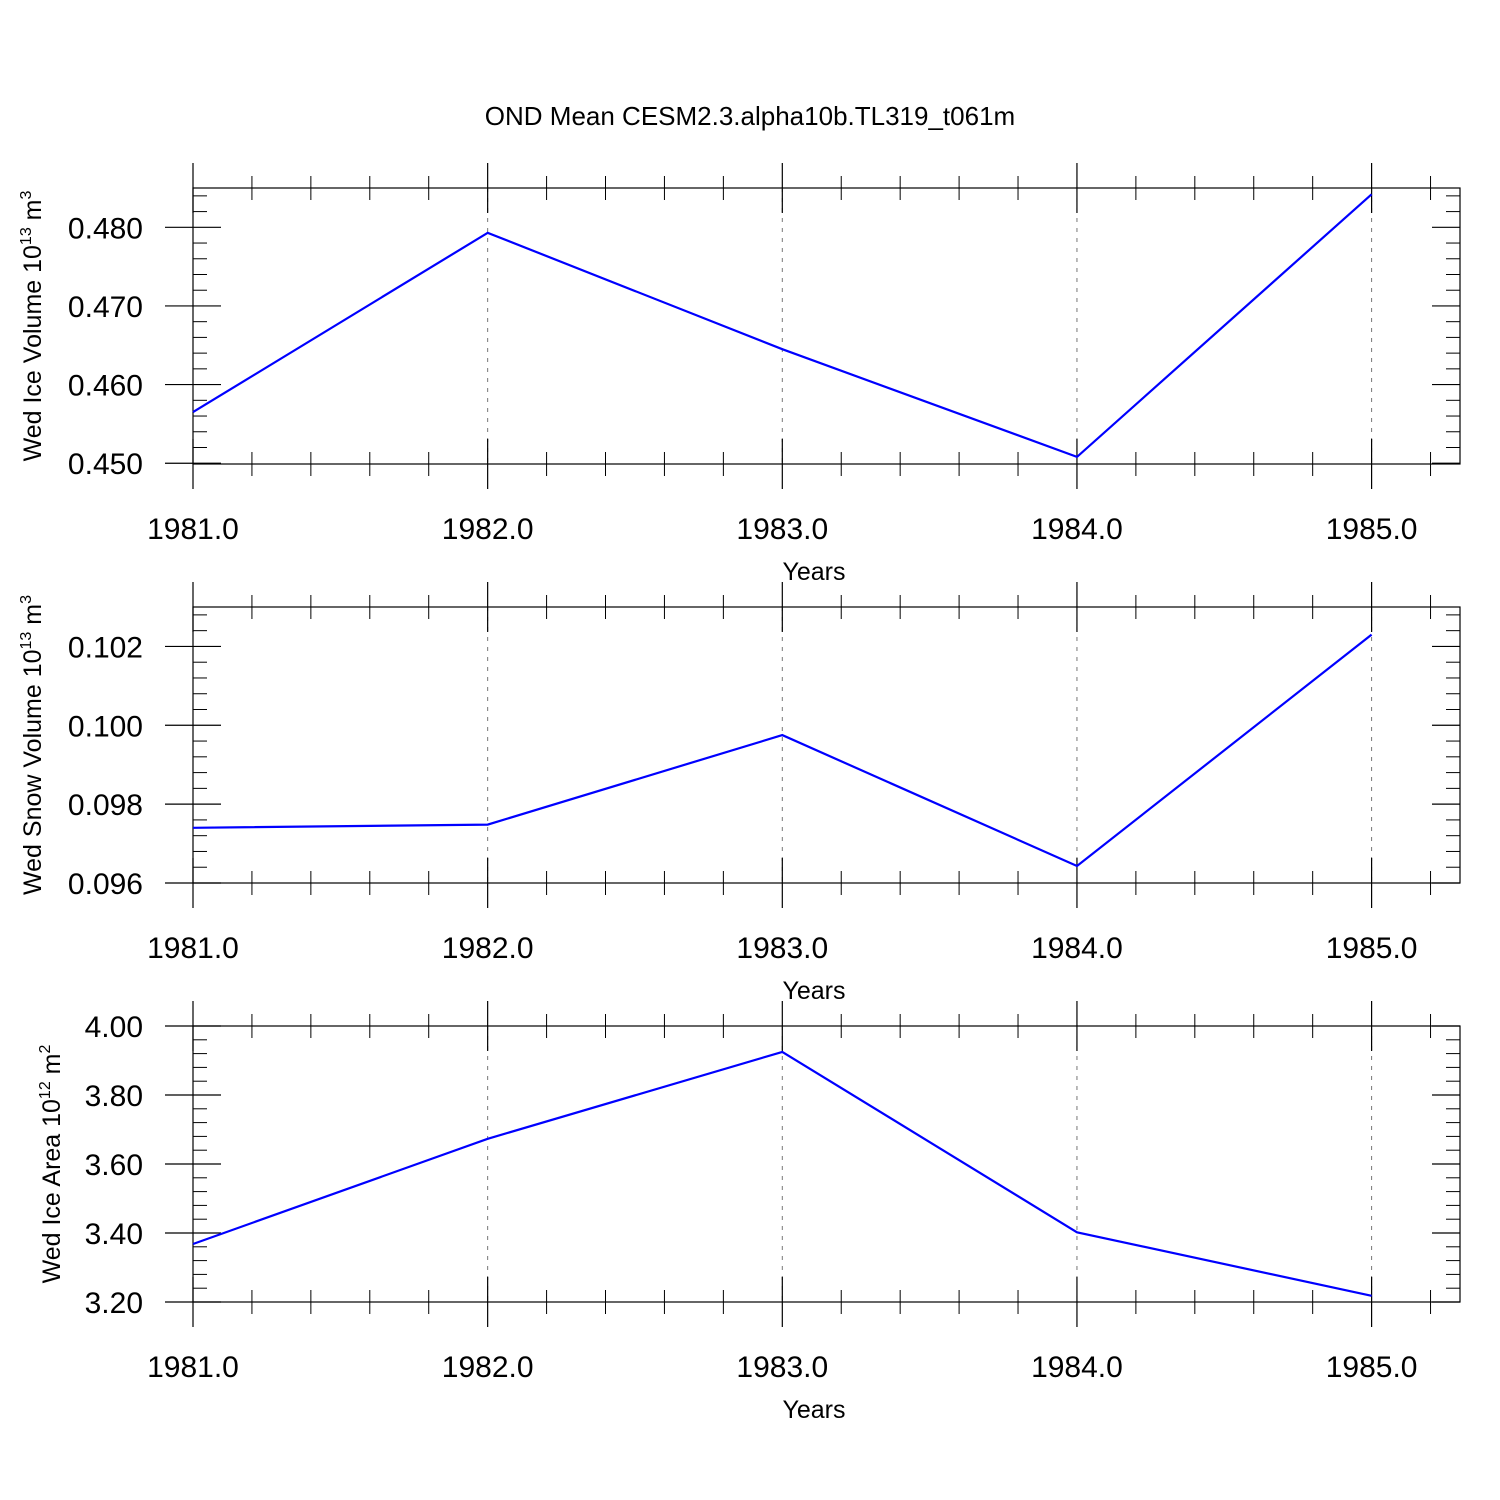 This screenshot has height=1500, width=1500. What do you see at coordinates (813, 1410) in the screenshot?
I see `xlabel-ice-area: Years` at bounding box center [813, 1410].